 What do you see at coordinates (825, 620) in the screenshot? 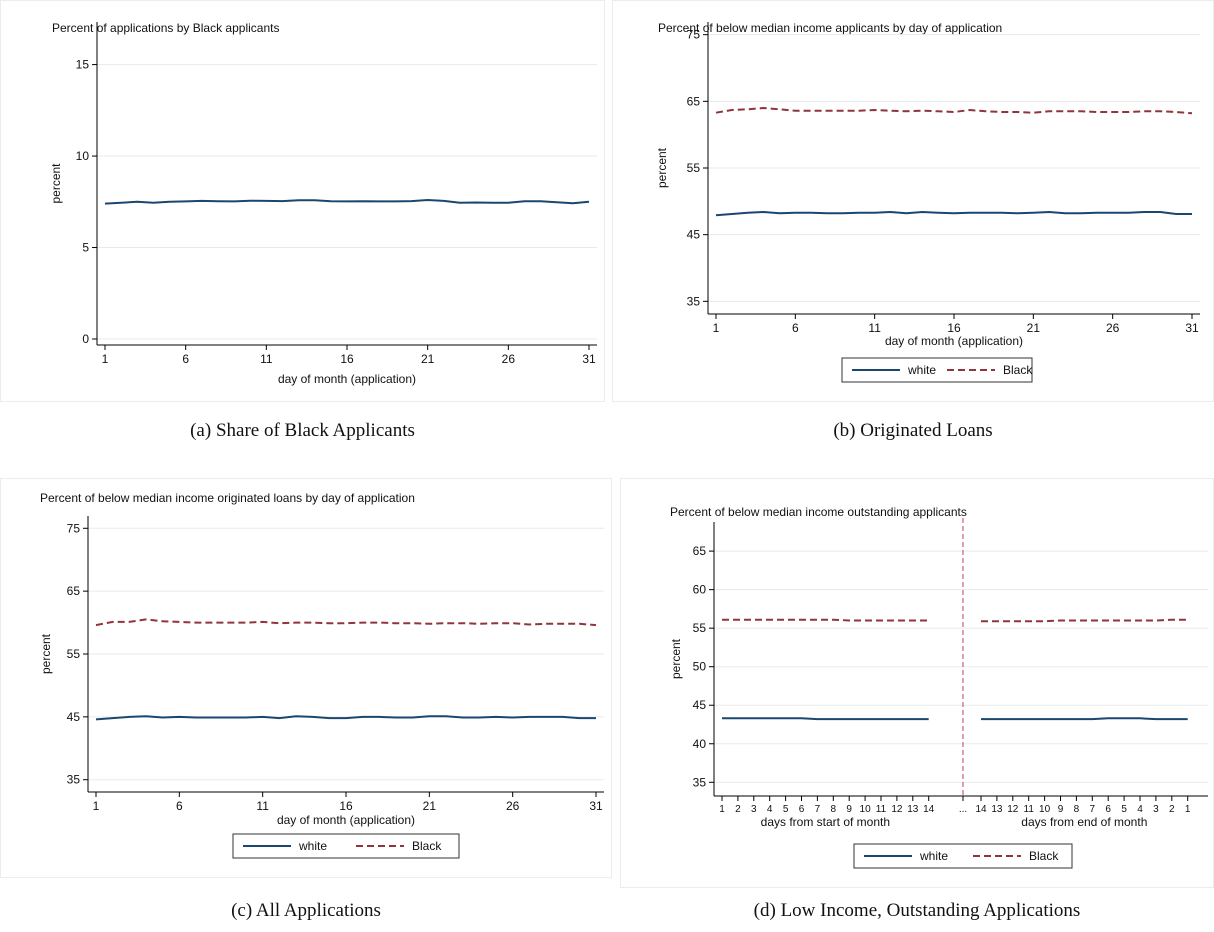
I see `series-line-black-start` at bounding box center [825, 620].